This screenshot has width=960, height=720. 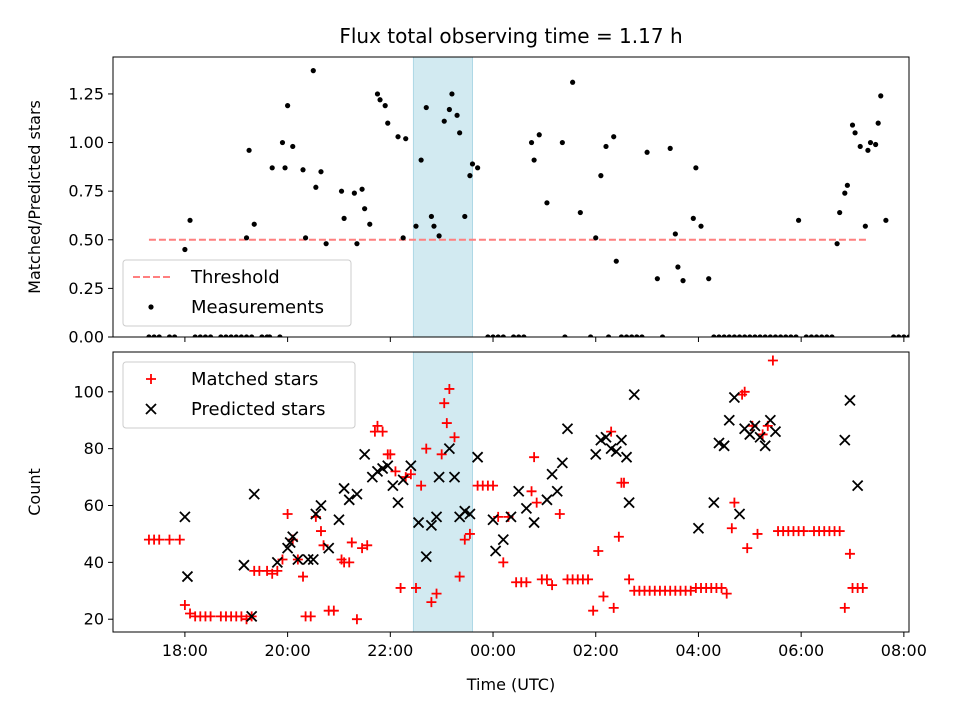 What do you see at coordinates (34, 197) in the screenshot?
I see `y-axis-label: Matched/Predicted stars` at bounding box center [34, 197].